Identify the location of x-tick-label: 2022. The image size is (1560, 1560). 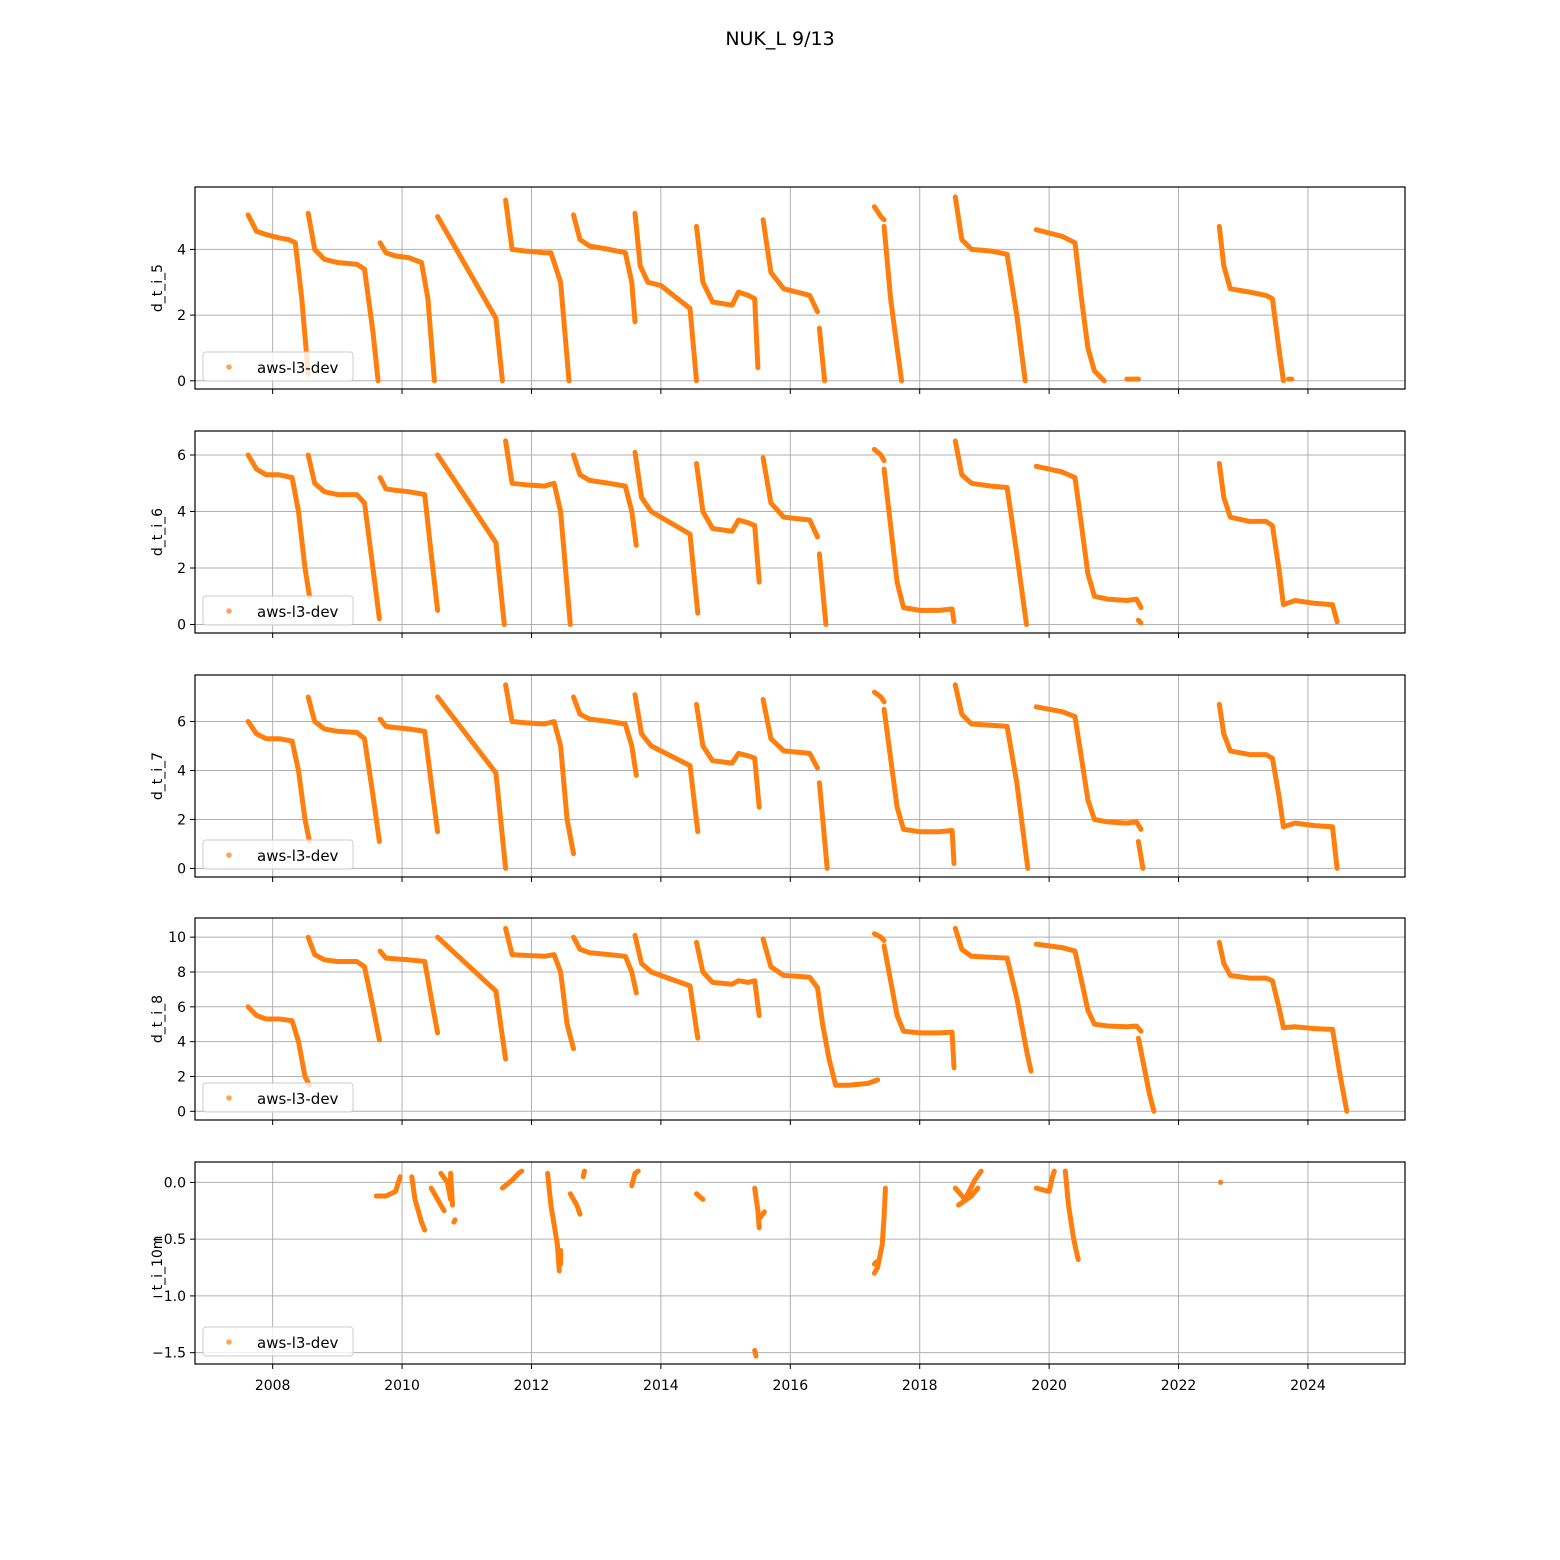
(1179, 1386).